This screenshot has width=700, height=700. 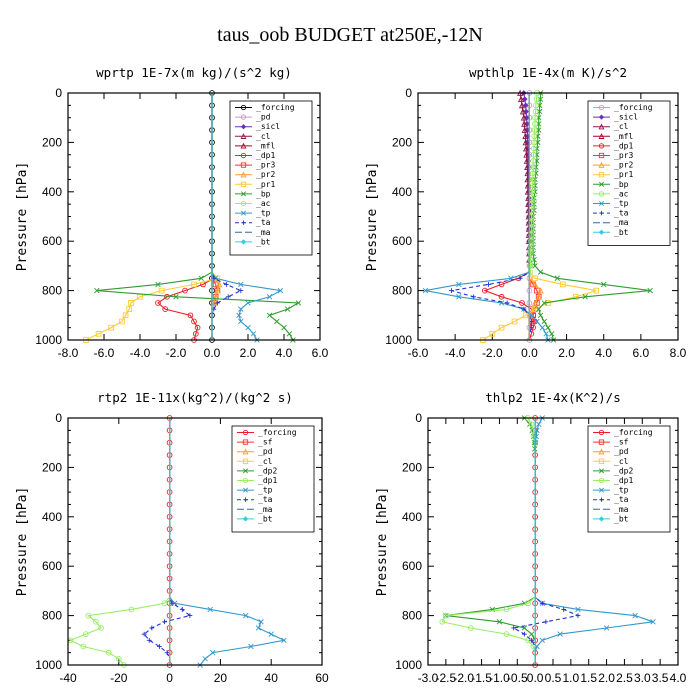 I want to click on series-line, so click(x=167, y=541).